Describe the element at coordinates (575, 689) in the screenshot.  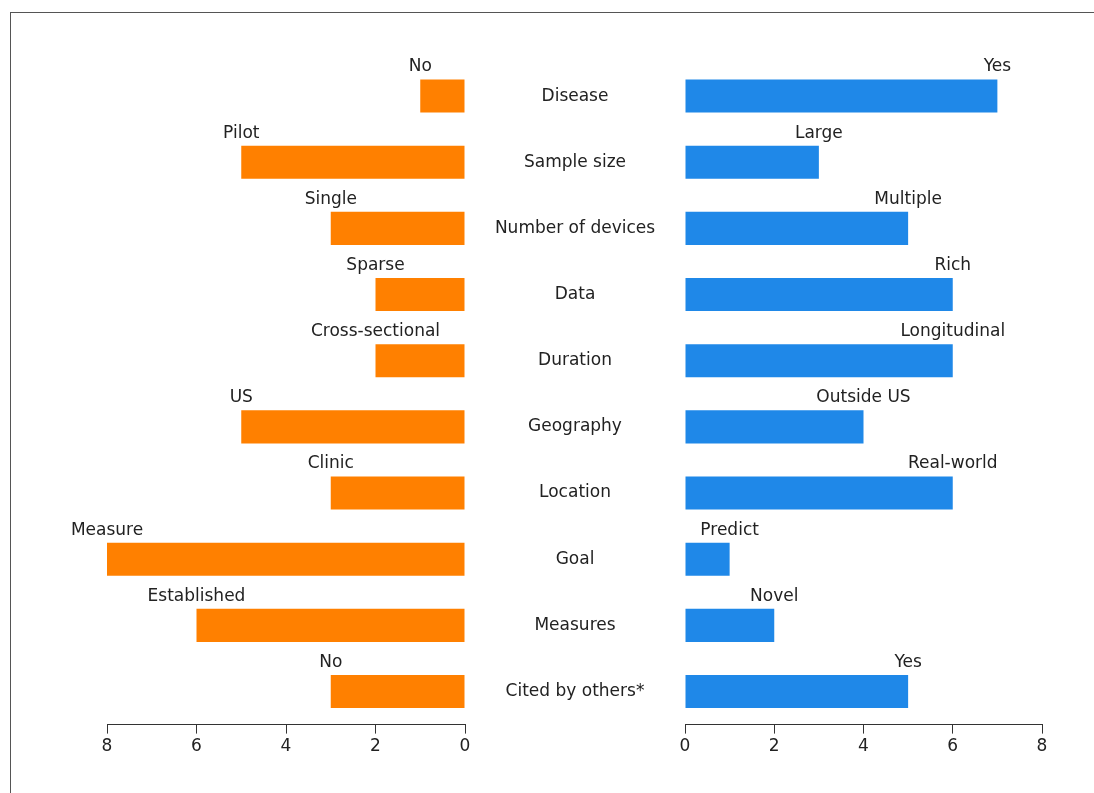
I see `y-tick-label: Cited by others*` at that location.